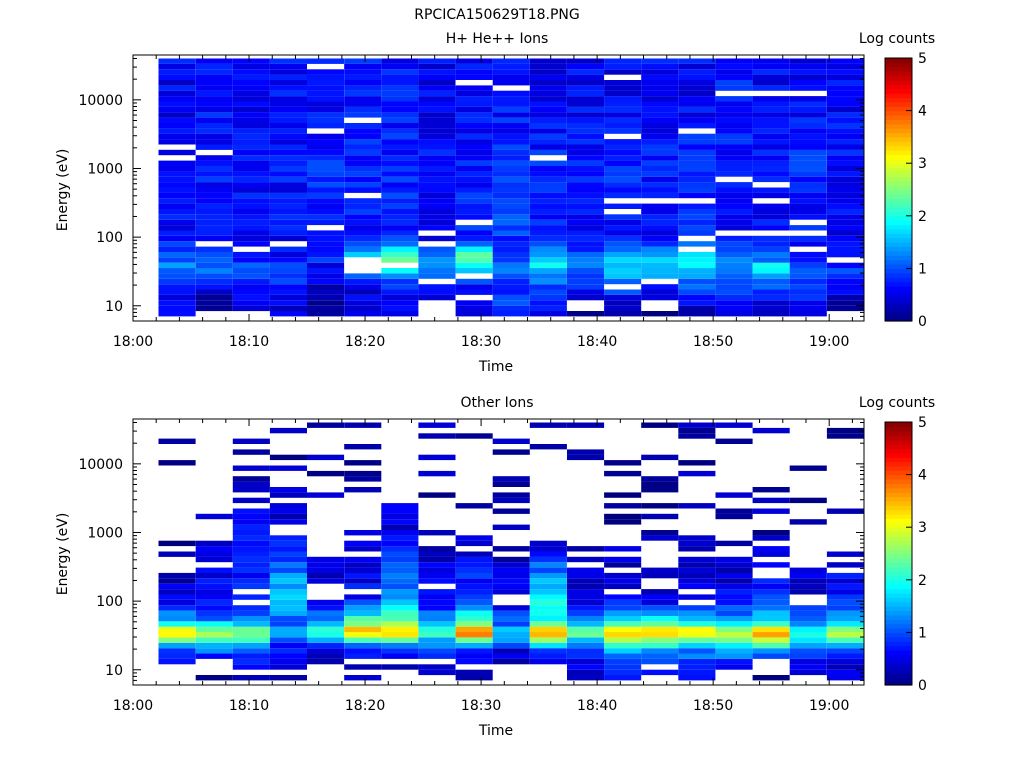  Describe the element at coordinates (133, 706) in the screenshot. I see `x-tick-label: 18:00` at that location.